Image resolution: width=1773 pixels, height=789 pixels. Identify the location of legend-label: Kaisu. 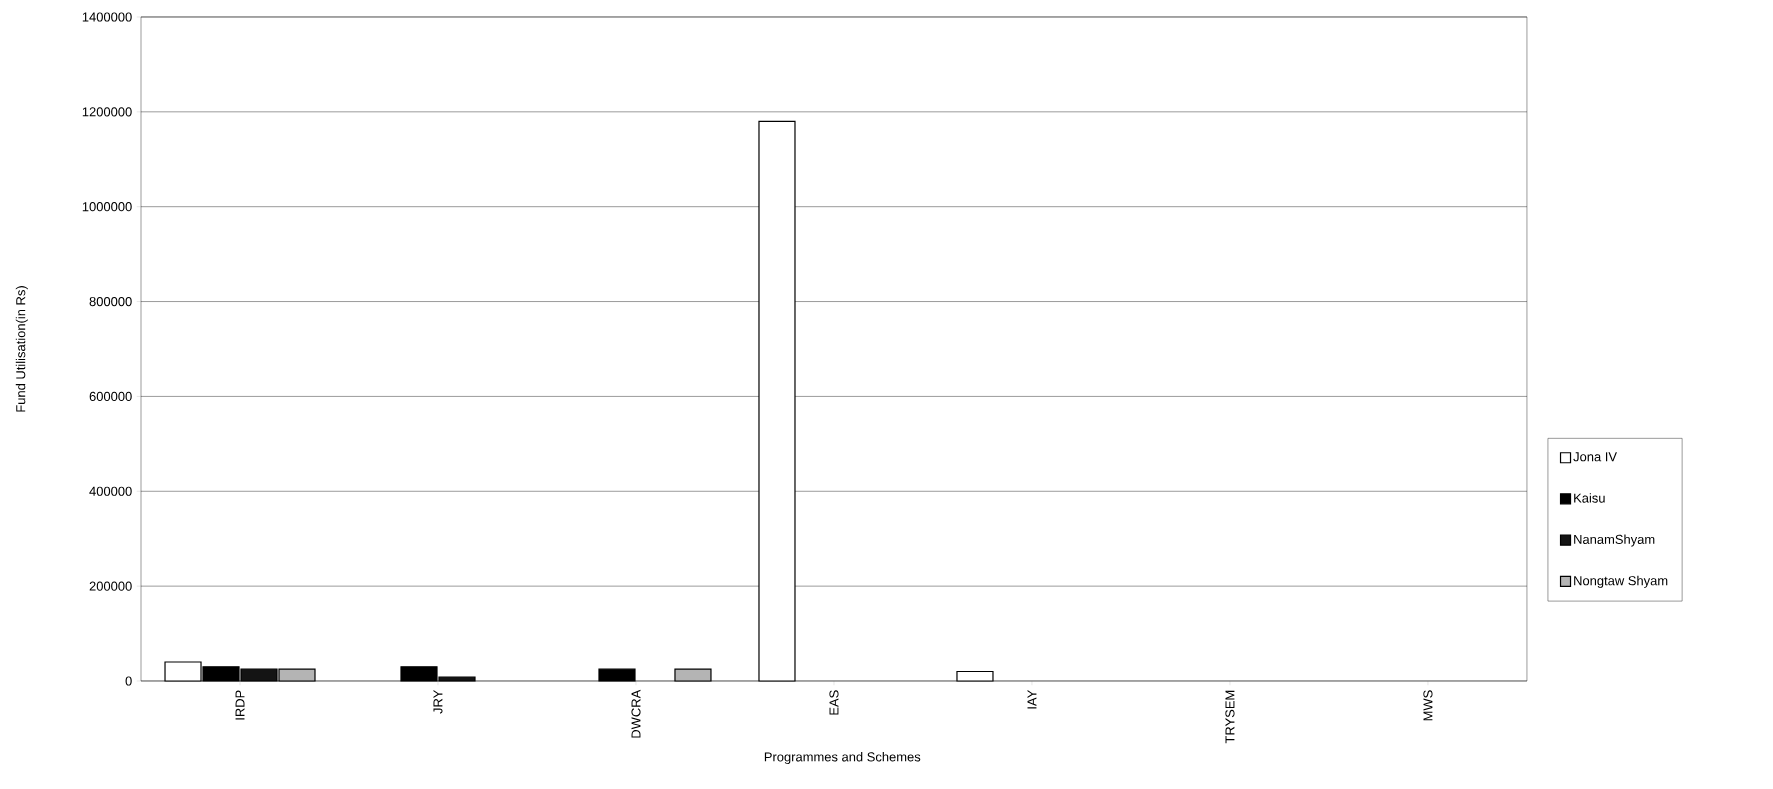
(1589, 498).